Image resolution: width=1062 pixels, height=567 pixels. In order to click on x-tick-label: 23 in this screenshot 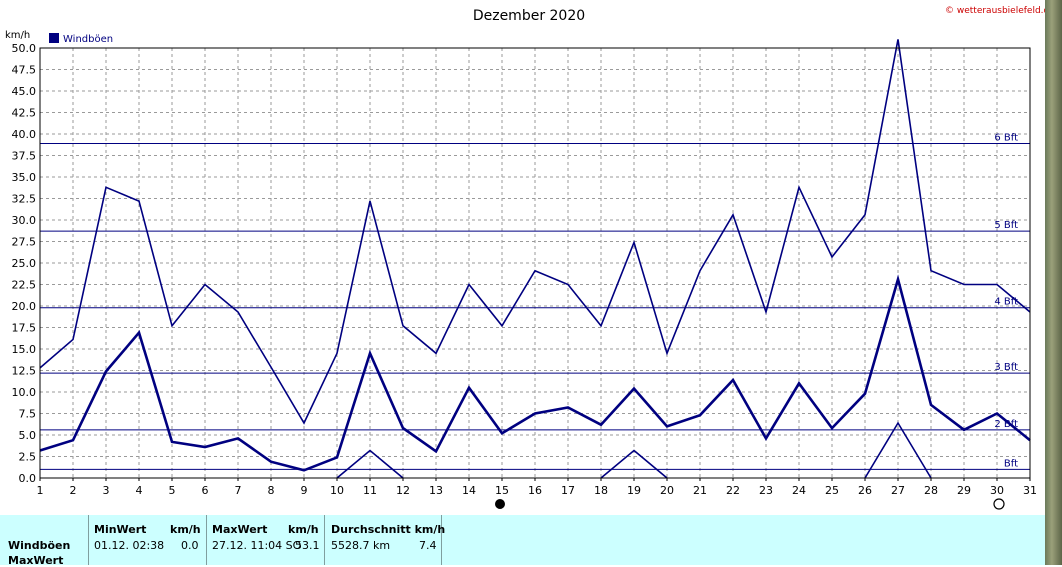, I will do `click(766, 490)`.